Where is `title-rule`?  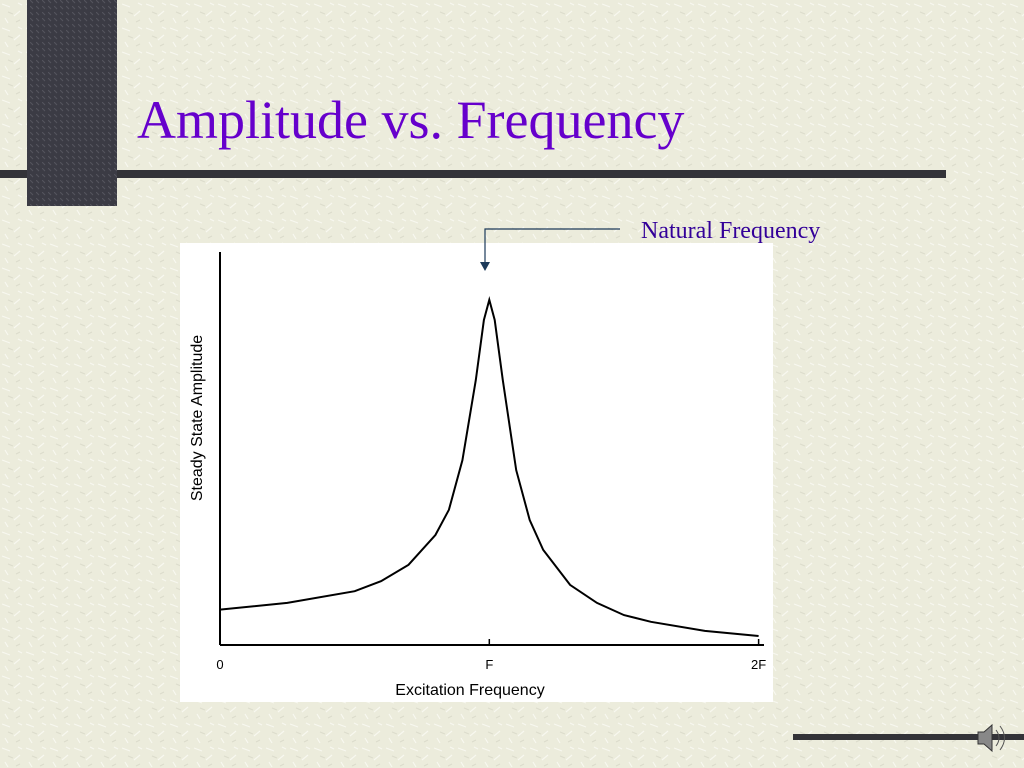
title-rule is located at coordinates (473, 174).